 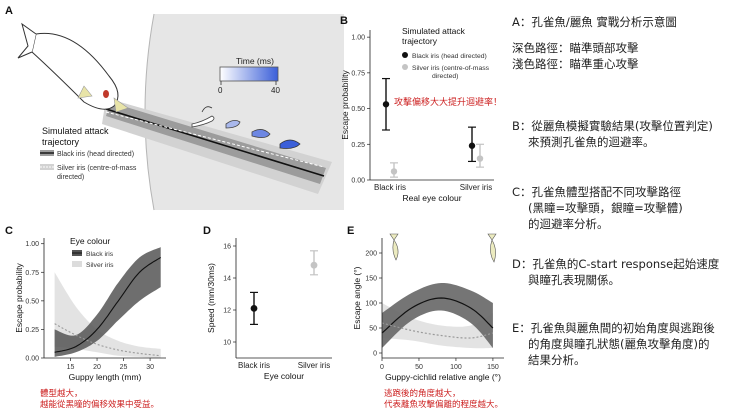 What do you see at coordinates (613, 328) in the screenshot?
I see `sidebar-e-line-1: E：孔雀魚與麗魚間的初始角度與逃跑後` at bounding box center [613, 328].